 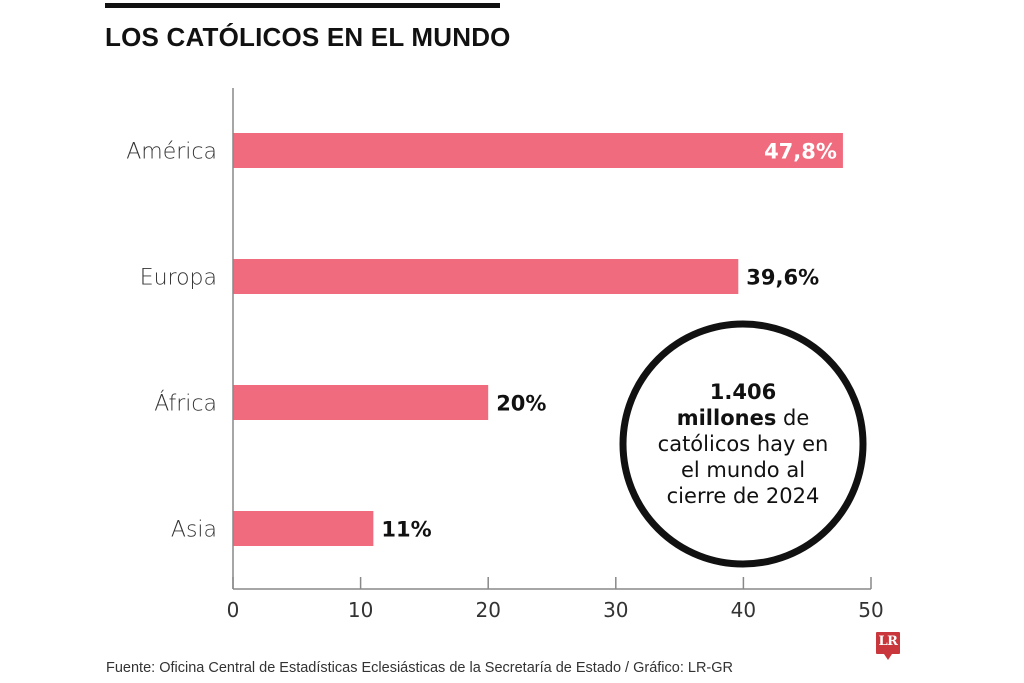 I want to click on value-label: 47,8%, so click(x=800, y=152).